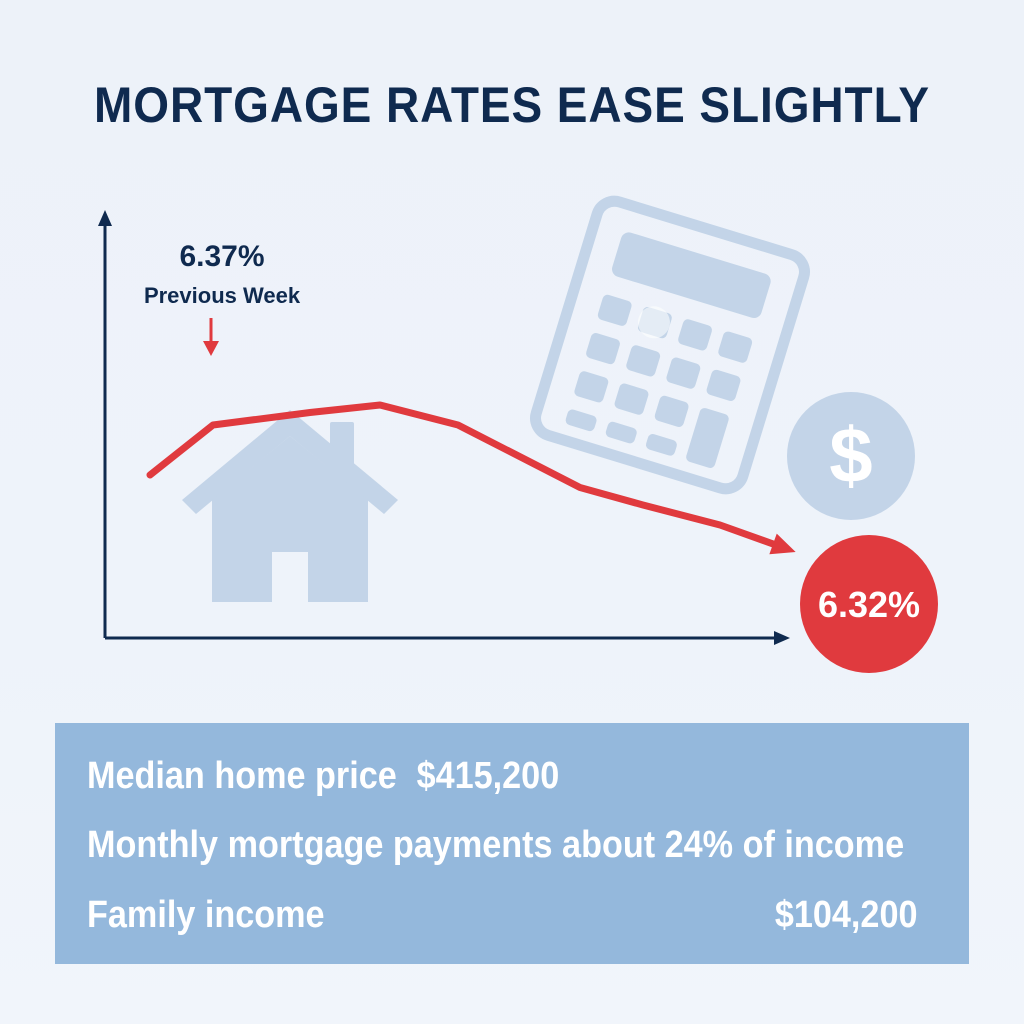  What do you see at coordinates (463, 475) in the screenshot?
I see `rate-series-line` at bounding box center [463, 475].